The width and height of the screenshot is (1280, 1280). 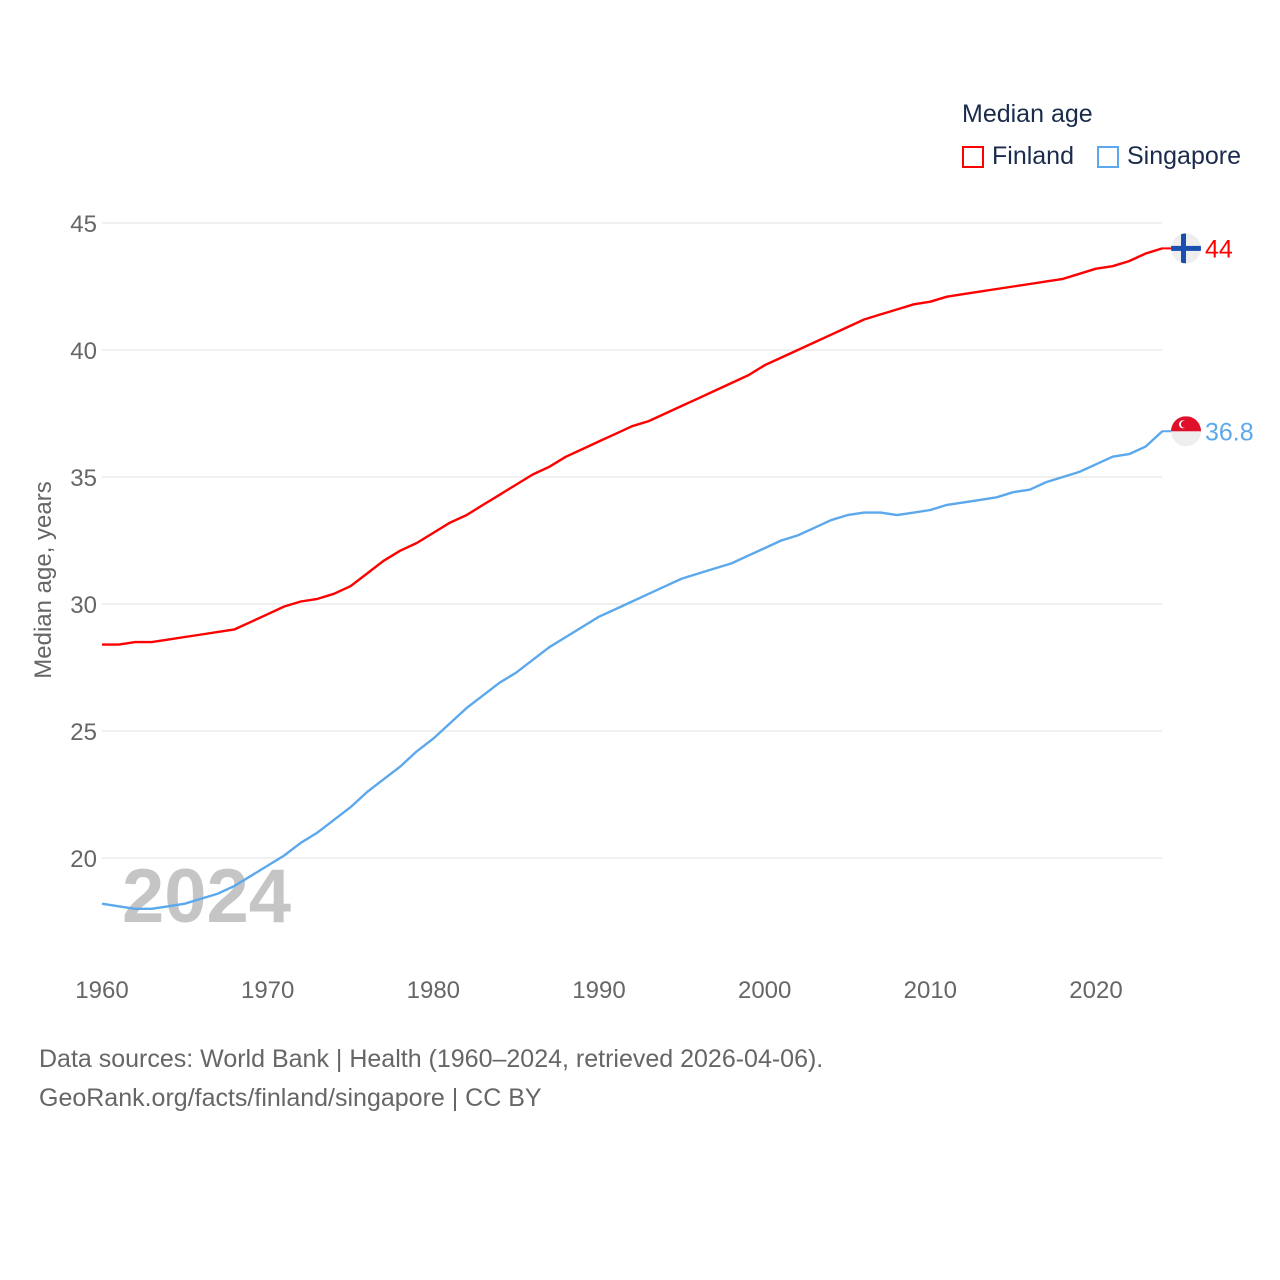 I want to click on flag-crescent-cut, so click(x=1184, y=424).